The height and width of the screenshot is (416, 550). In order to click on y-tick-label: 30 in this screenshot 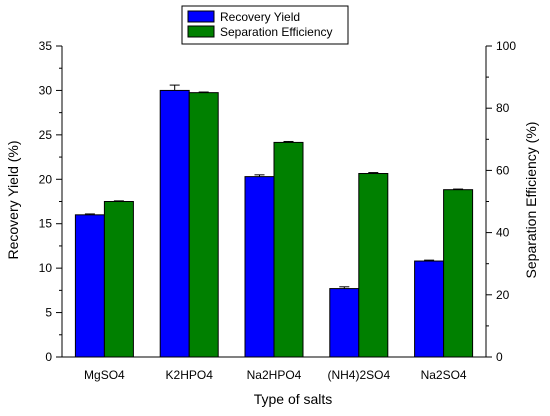, I will do `click(46, 90)`.